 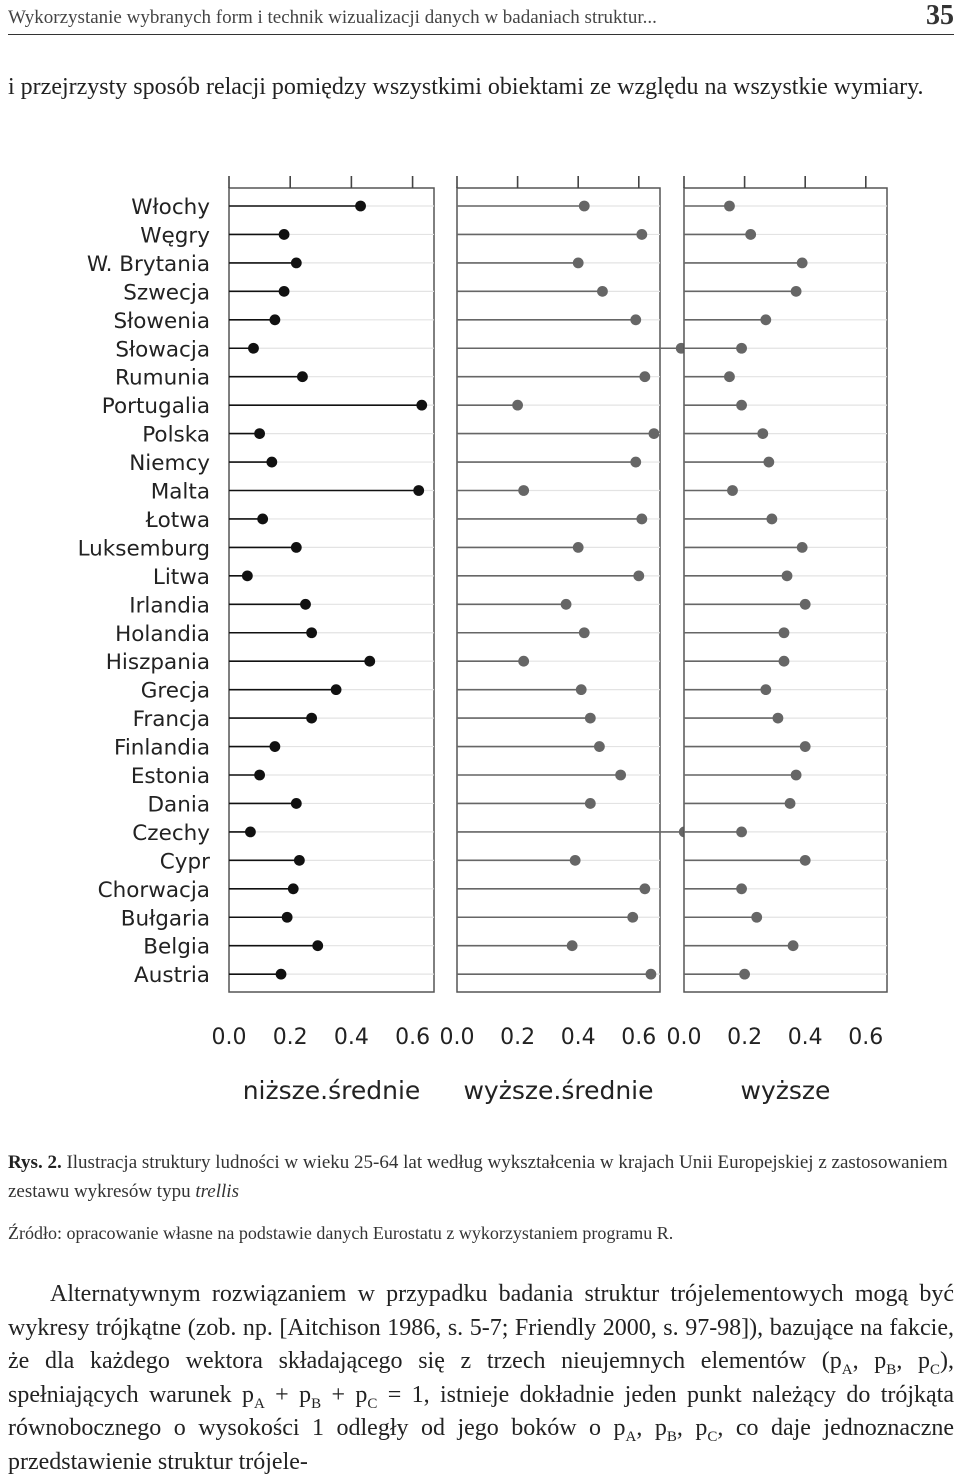 I want to click on country-label: Grecja, so click(x=175, y=691).